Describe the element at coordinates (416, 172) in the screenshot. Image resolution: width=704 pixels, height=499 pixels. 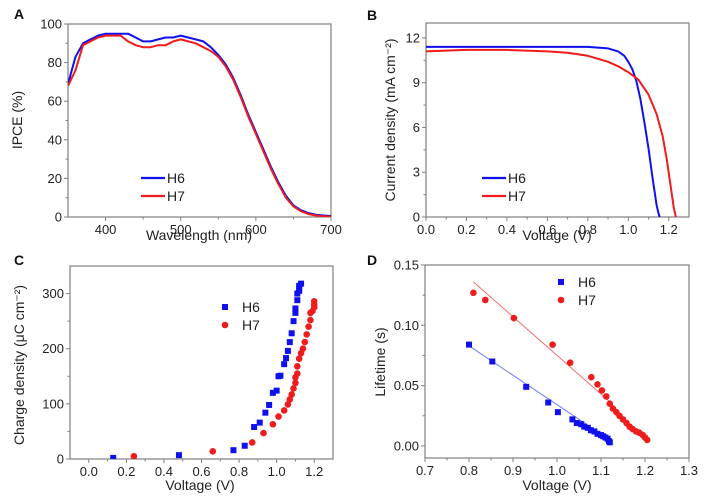
I see `y-tick-label: 3` at that location.